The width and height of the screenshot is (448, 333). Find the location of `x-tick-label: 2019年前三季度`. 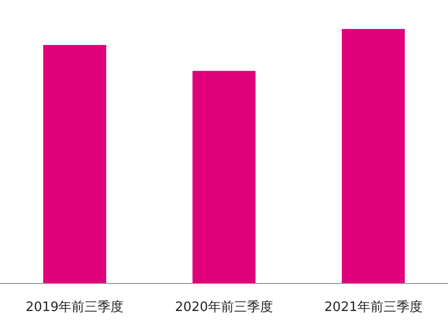

x-tick-label: 2019年前三季度 is located at coordinates (75, 307).